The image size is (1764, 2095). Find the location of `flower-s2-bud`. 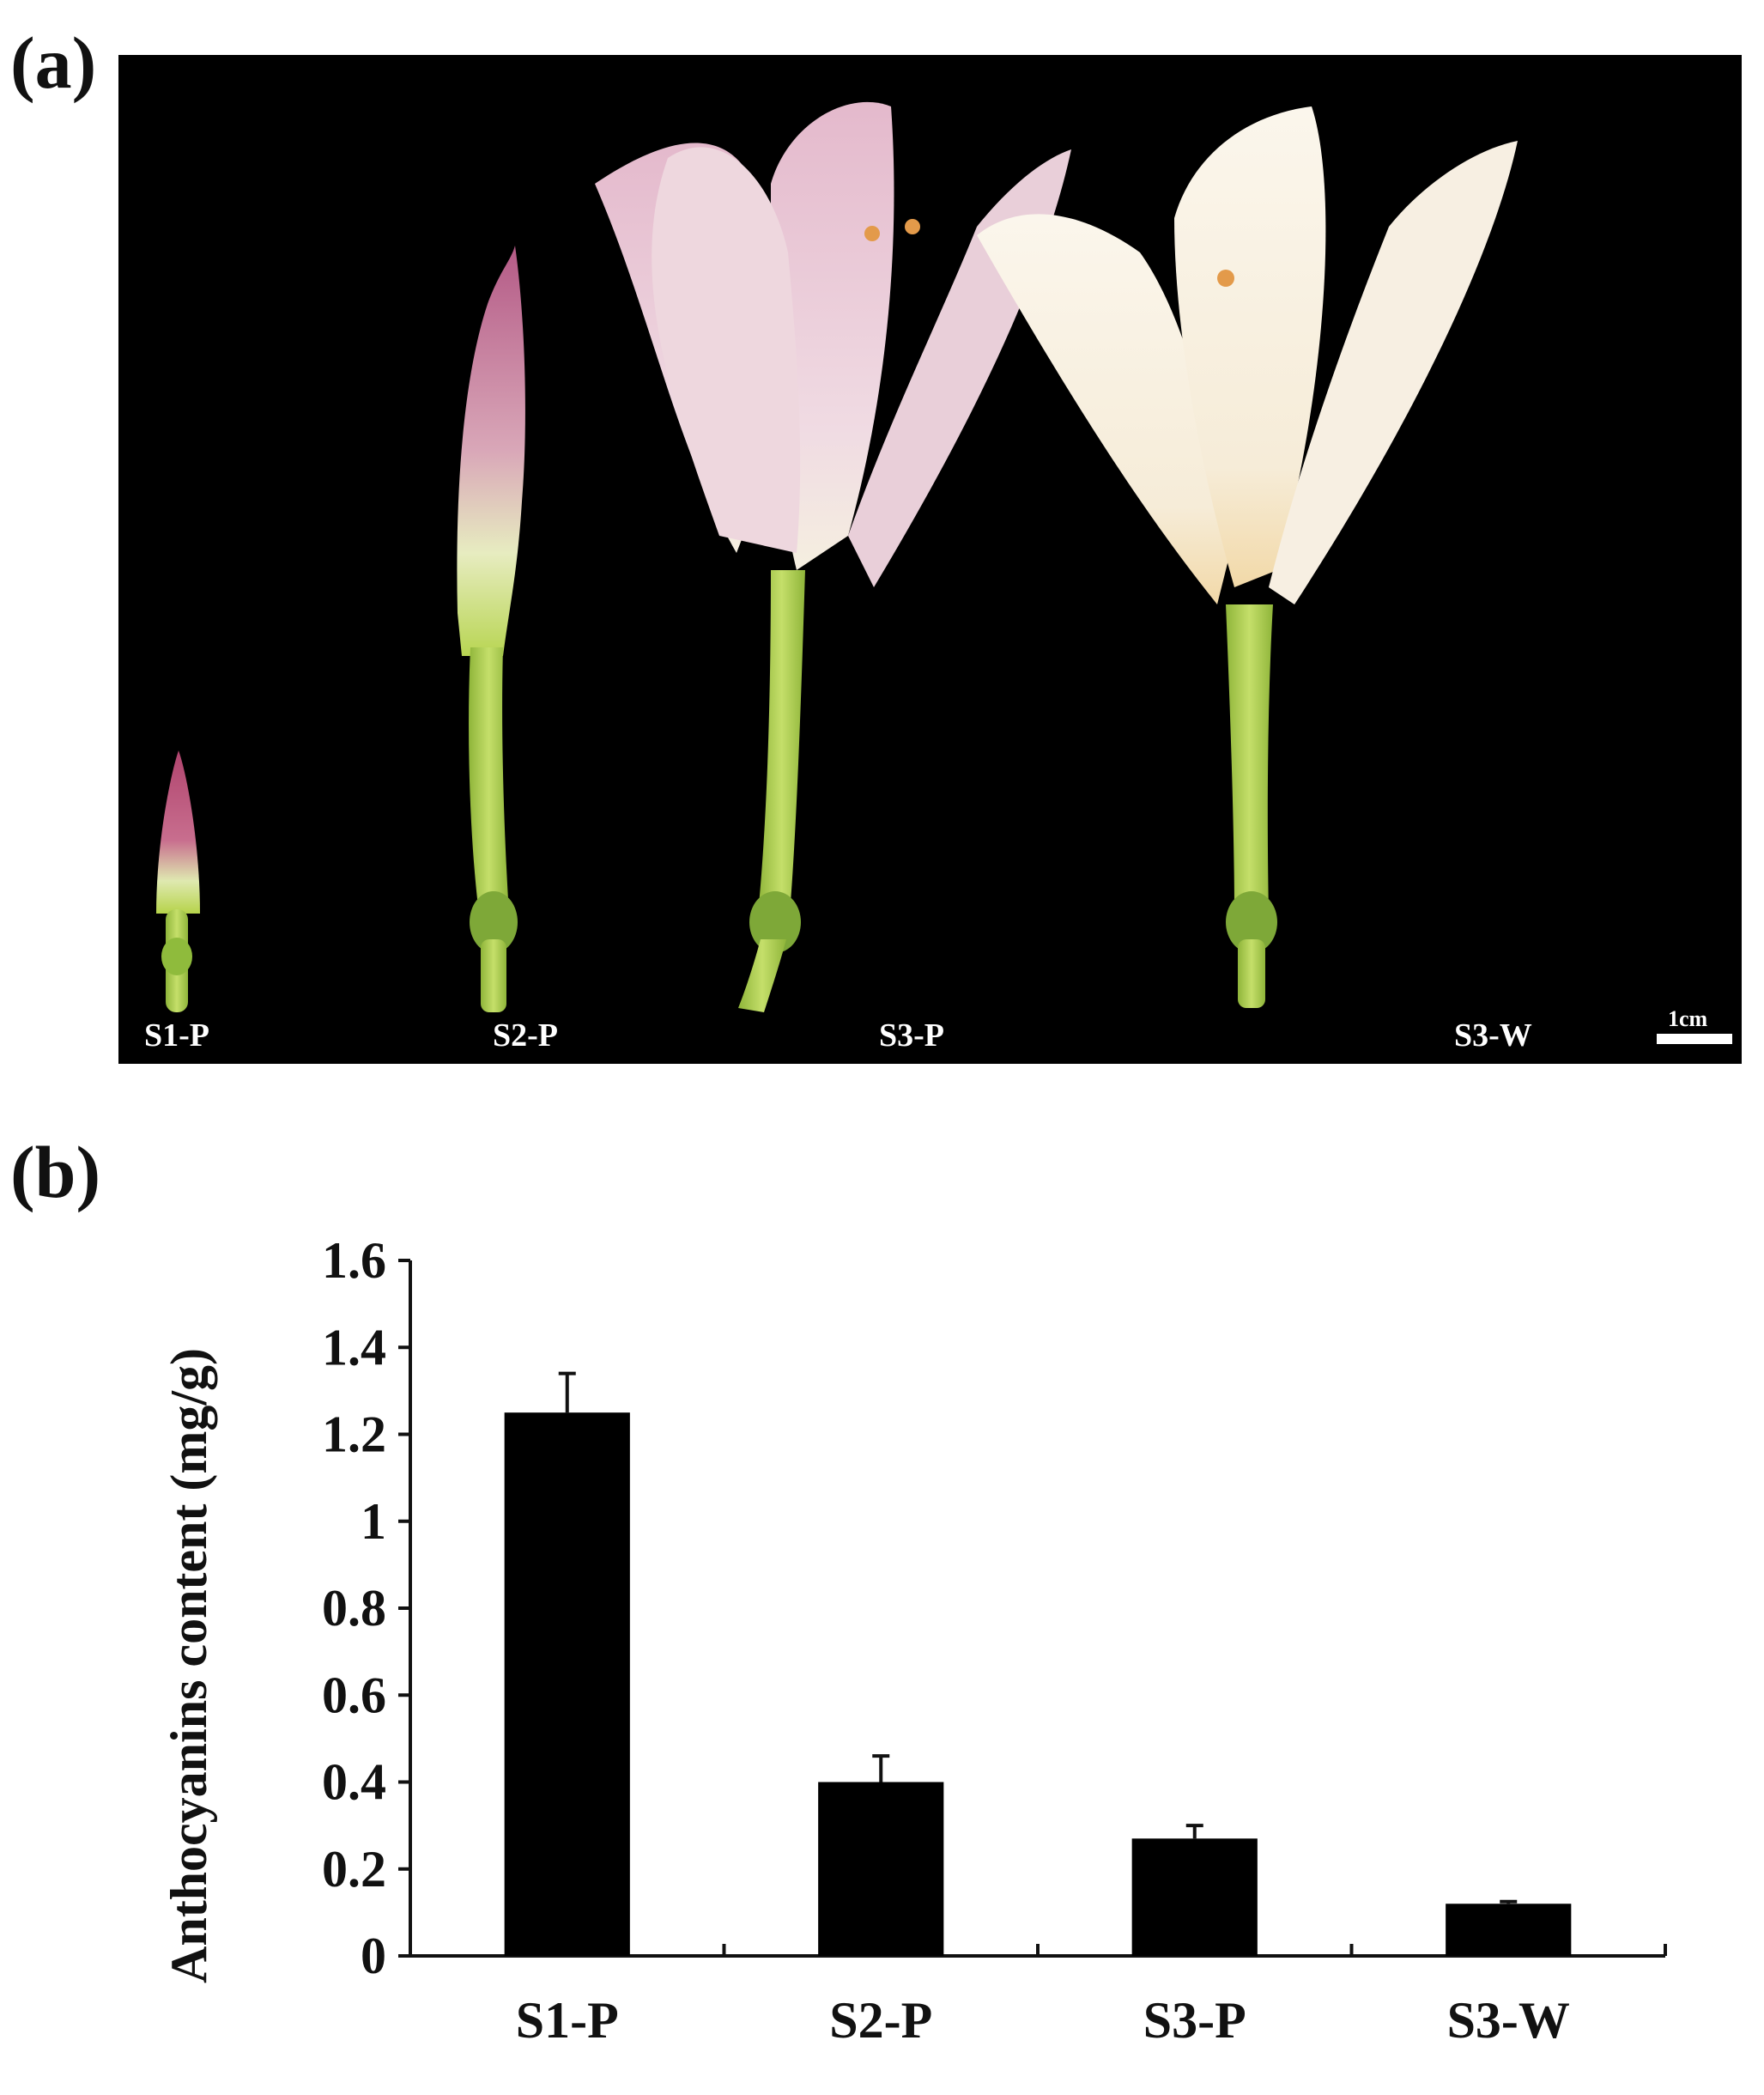

flower-s2-bud is located at coordinates (491, 629).